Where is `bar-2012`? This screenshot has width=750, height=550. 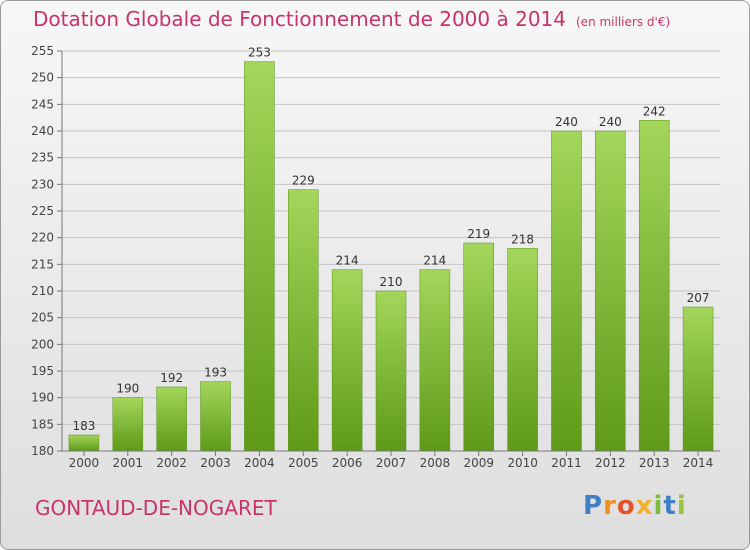
bar-2012 is located at coordinates (610, 291).